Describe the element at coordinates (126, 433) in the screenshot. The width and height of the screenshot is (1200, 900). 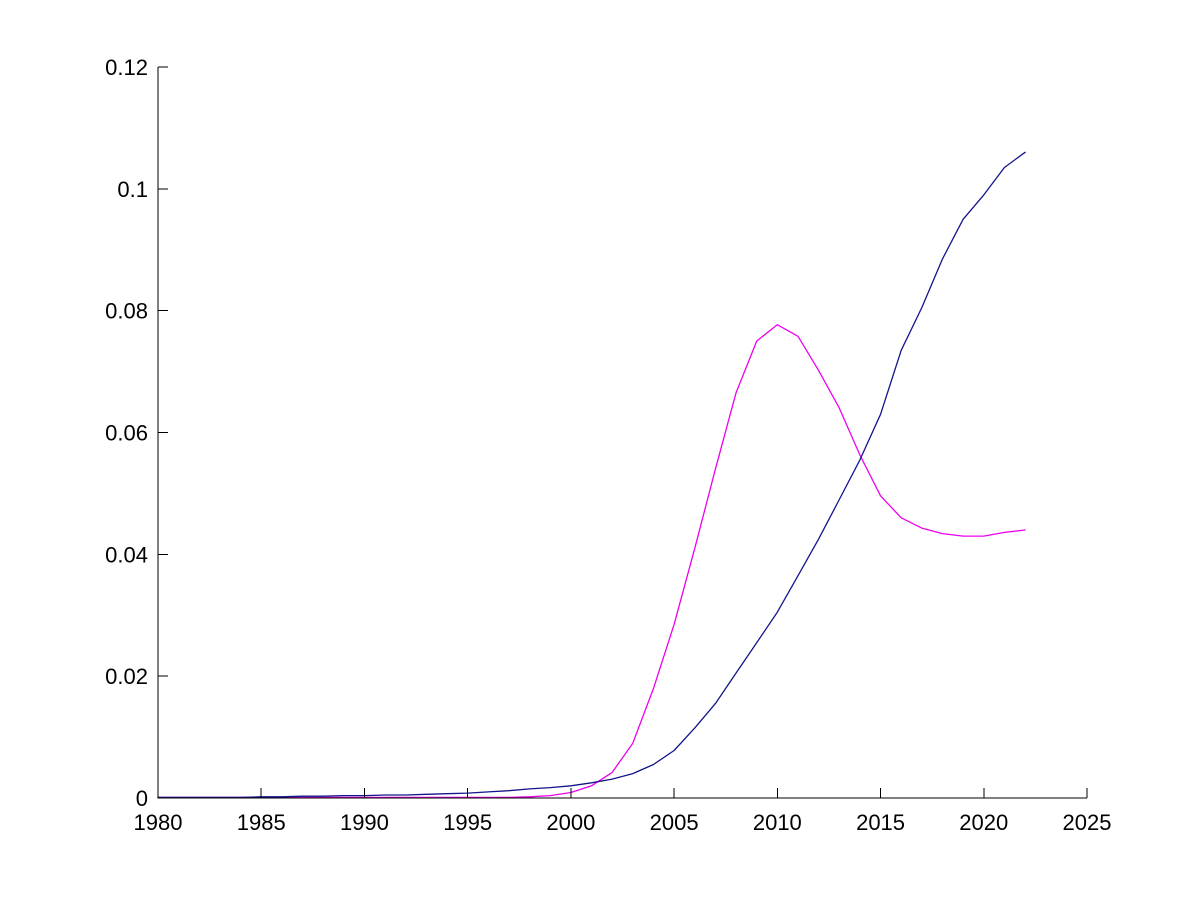
I see `y-tick-label: 0.06` at that location.